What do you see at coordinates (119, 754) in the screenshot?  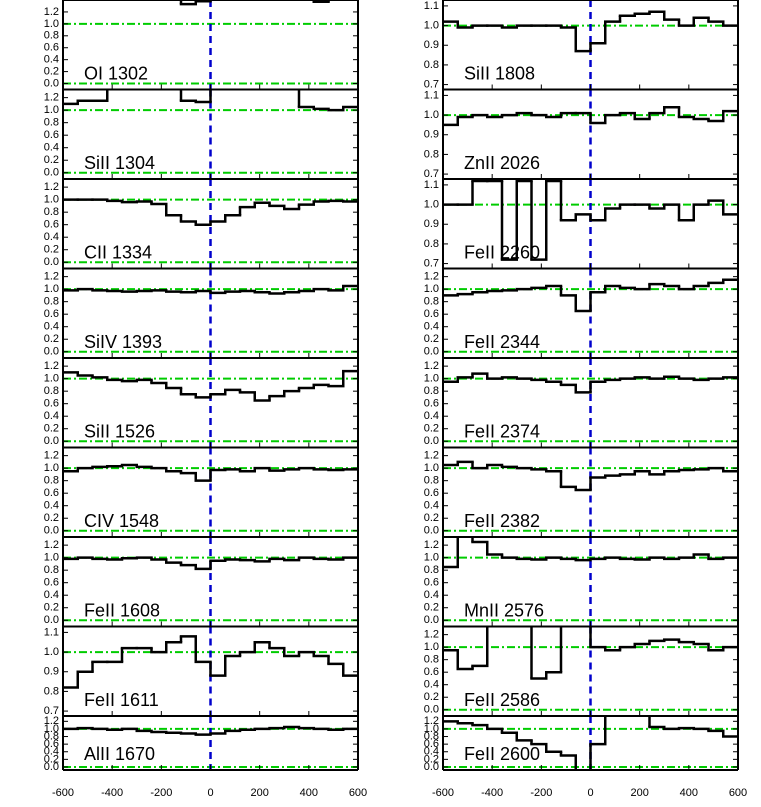 I see `line-label: AlII 1670` at bounding box center [119, 754].